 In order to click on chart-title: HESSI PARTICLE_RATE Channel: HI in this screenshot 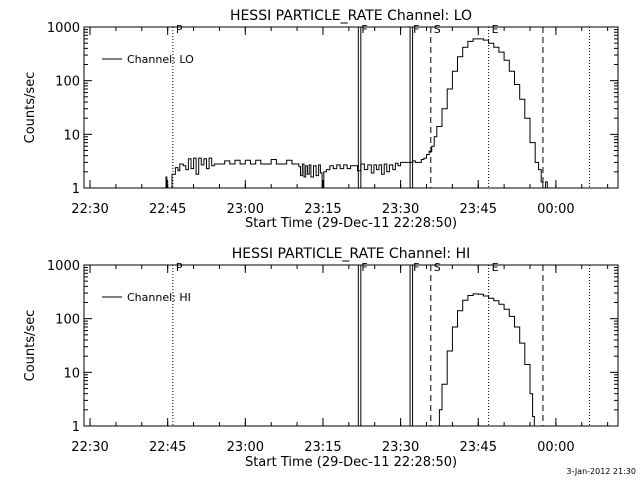, I will do `click(351, 254)`.